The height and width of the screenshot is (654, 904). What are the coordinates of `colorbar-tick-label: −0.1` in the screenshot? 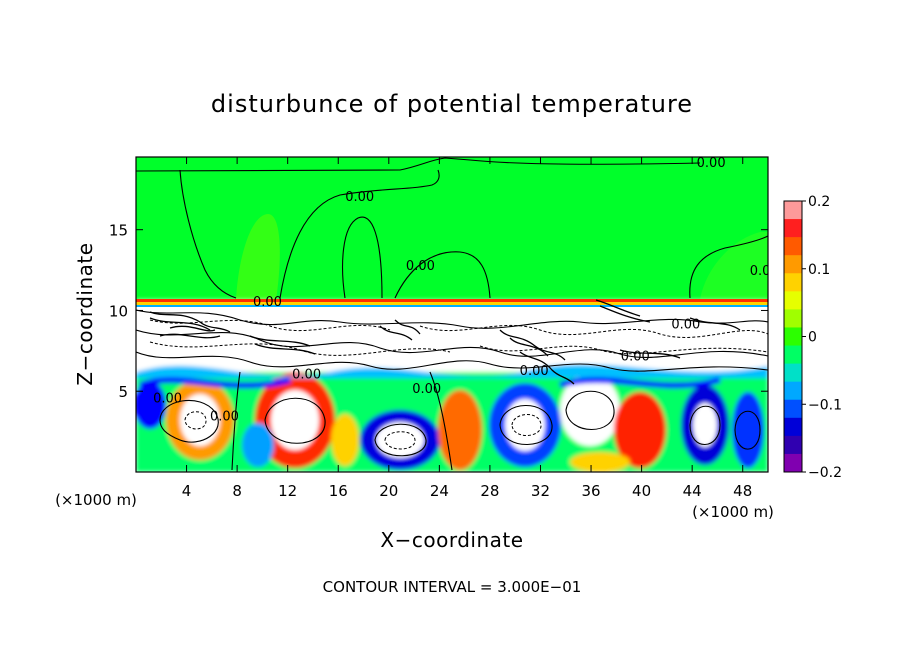 It's located at (825, 405).